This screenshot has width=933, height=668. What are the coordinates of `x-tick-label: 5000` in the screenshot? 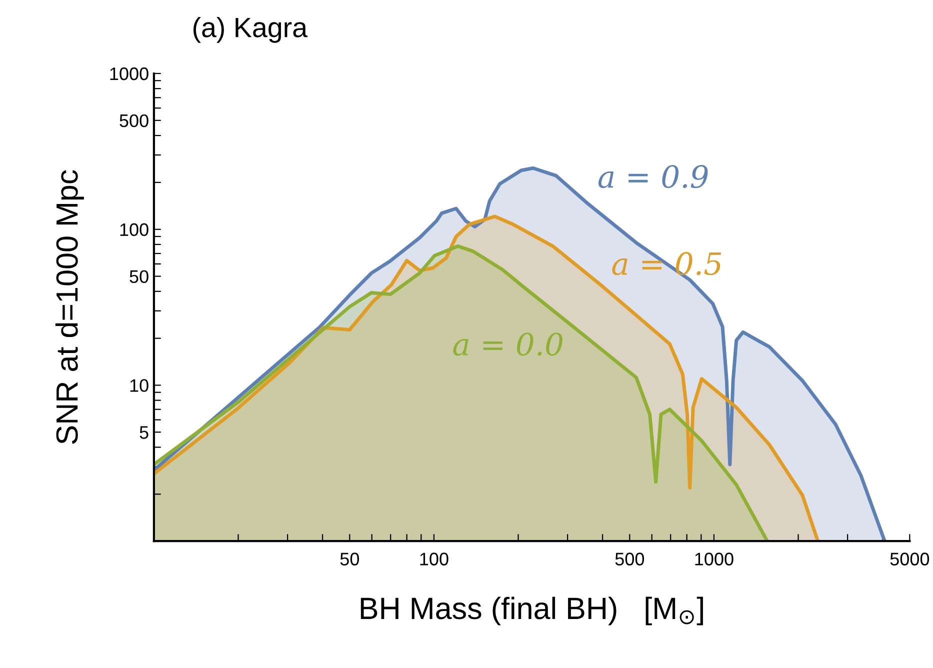 It's located at (910, 559).